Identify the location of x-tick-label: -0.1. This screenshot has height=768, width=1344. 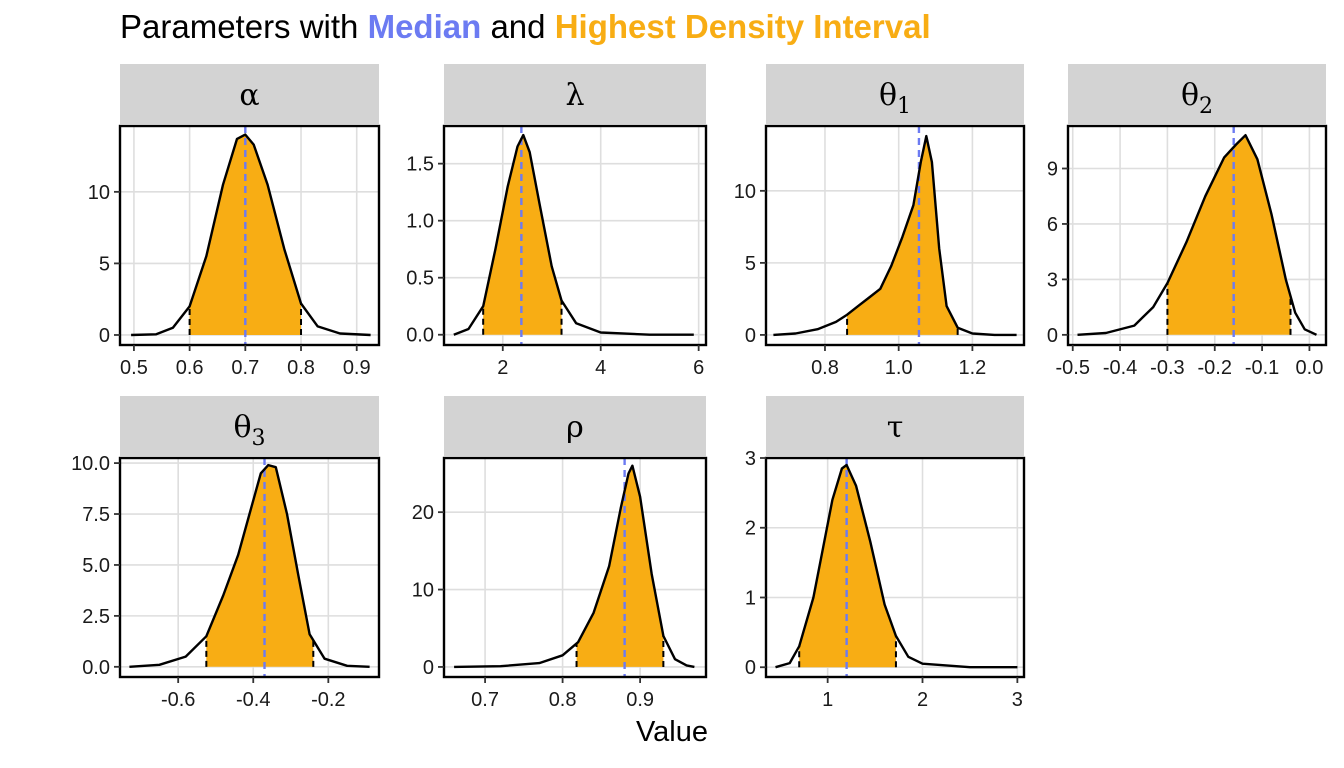
(1262, 368).